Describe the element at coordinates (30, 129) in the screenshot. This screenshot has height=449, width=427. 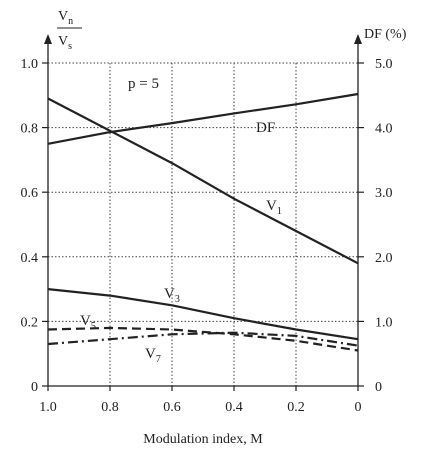
I see `y-left-tick-label: 0.8` at that location.